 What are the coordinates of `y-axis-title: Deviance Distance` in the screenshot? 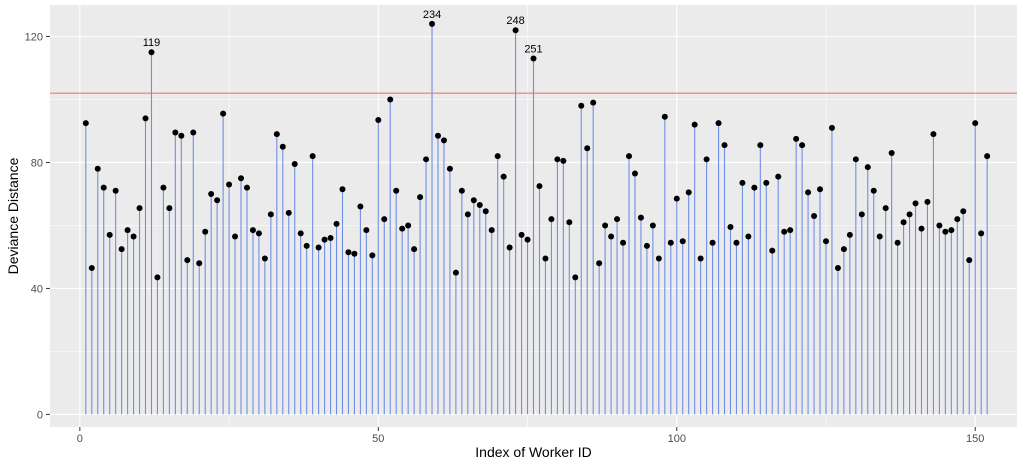 It's located at (13, 215).